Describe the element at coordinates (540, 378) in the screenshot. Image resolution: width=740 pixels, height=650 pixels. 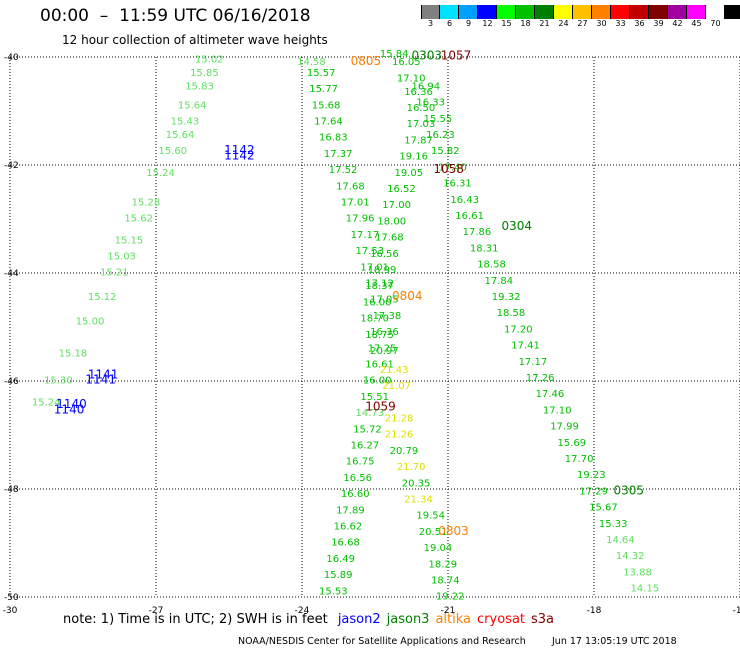
I see `wave-height-value: 17.26` at that location.